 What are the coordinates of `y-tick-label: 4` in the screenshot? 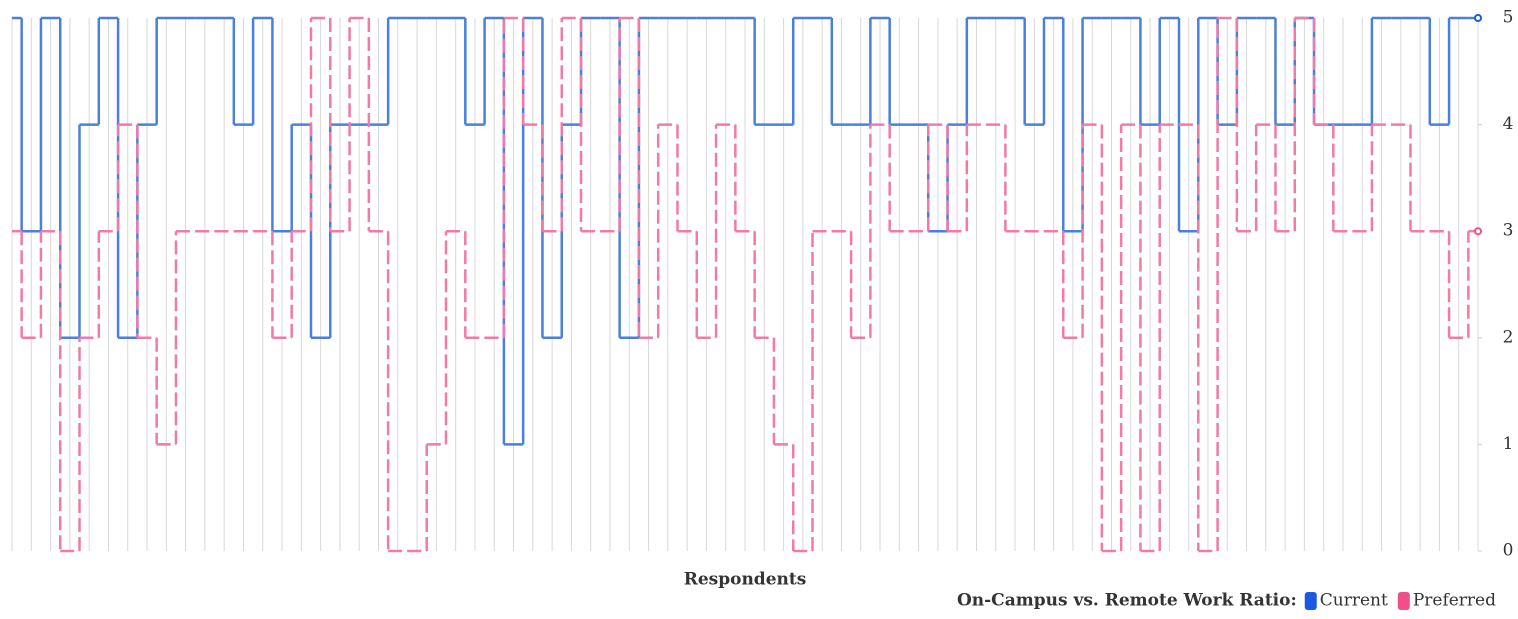 It's located at (1508, 124).